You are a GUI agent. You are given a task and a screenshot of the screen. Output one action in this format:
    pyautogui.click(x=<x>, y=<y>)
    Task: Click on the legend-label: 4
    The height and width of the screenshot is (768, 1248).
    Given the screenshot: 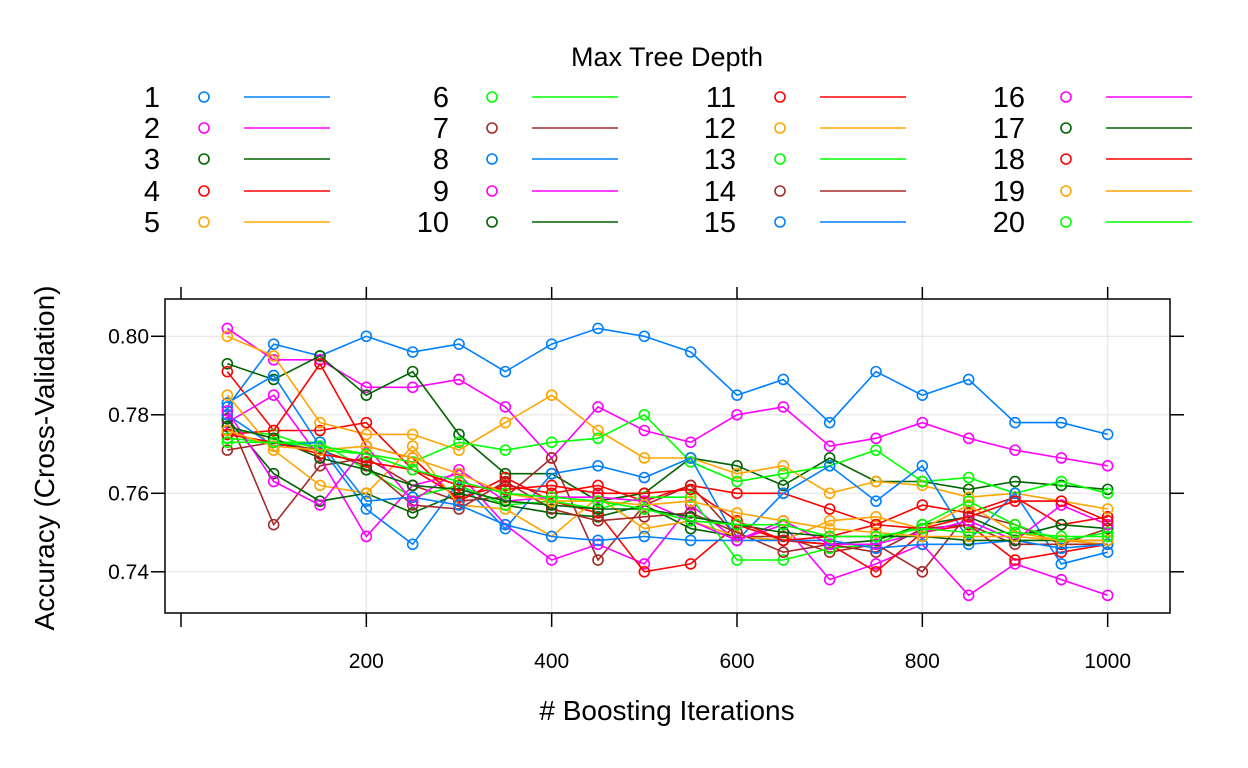 What is the action you would take?
    pyautogui.click(x=152, y=192)
    